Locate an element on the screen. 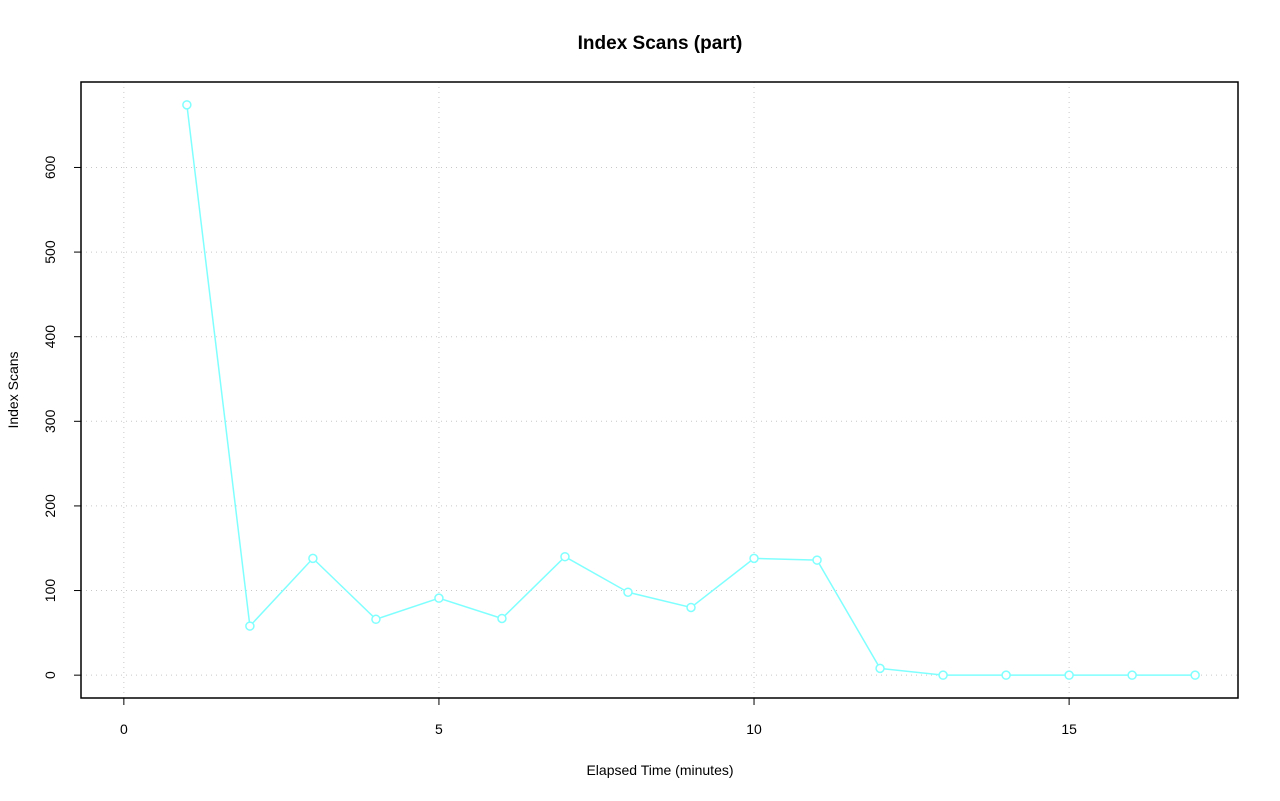 The width and height of the screenshot is (1280, 801). x-tick-label: 0 is located at coordinates (124, 729).